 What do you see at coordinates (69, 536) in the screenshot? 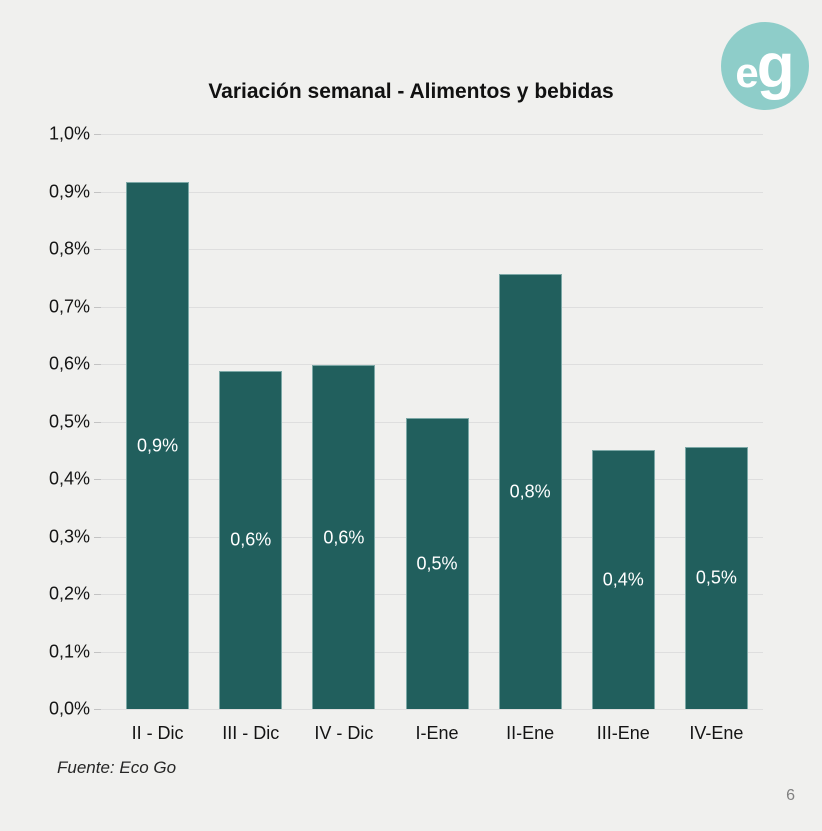
I see `y-axis-tick-label: 0,3%` at bounding box center [69, 536].